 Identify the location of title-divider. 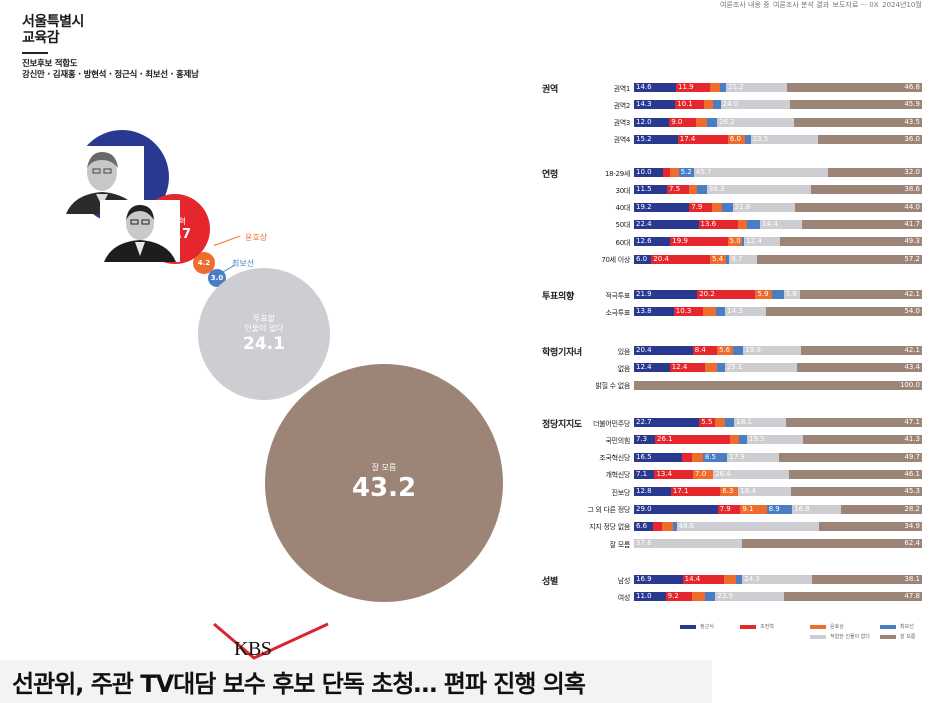
(35, 53).